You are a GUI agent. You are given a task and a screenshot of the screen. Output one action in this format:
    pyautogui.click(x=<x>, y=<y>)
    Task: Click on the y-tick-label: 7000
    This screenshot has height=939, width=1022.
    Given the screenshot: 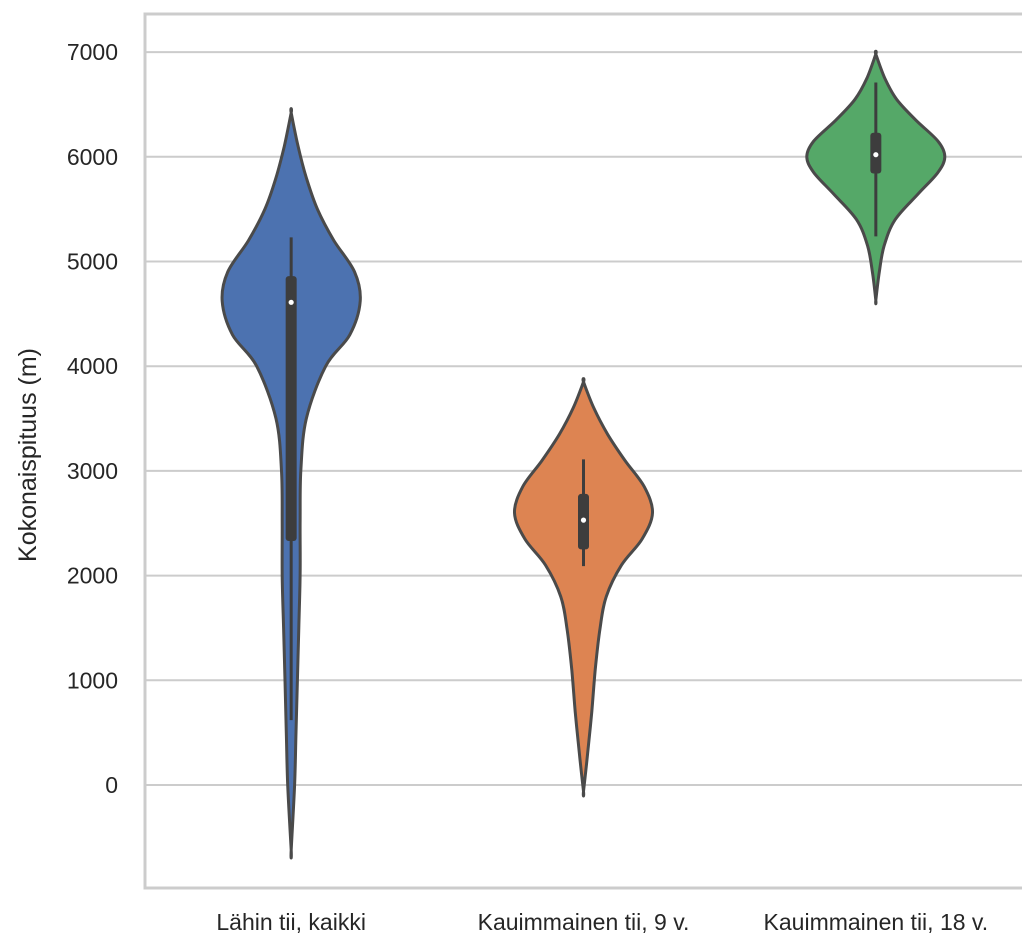 What is the action you would take?
    pyautogui.click(x=92, y=52)
    